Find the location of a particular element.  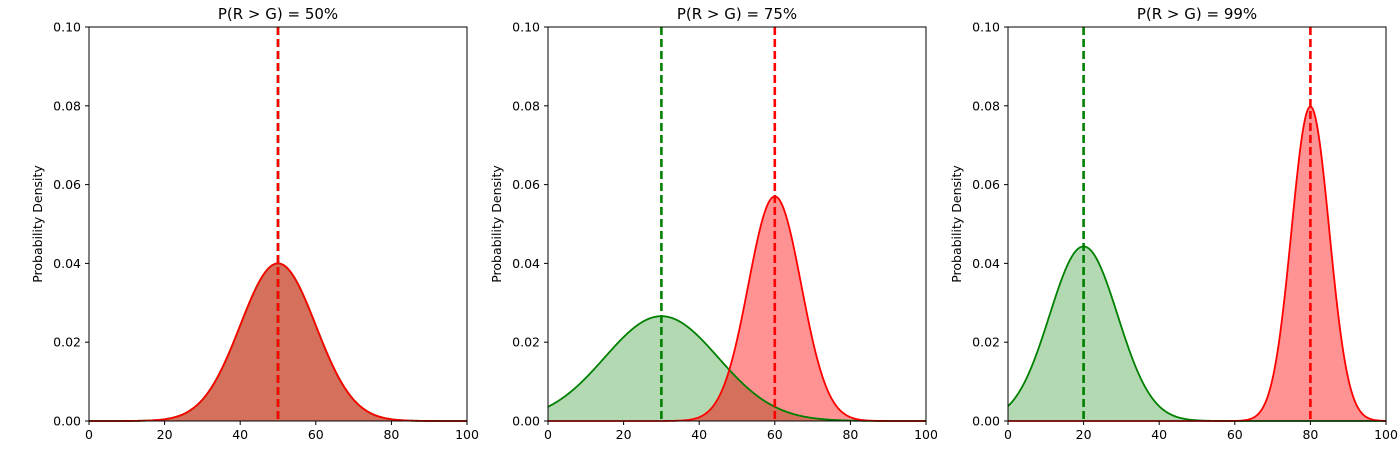

chart-title: P(R > G) = 99% is located at coordinates (1197, 14).